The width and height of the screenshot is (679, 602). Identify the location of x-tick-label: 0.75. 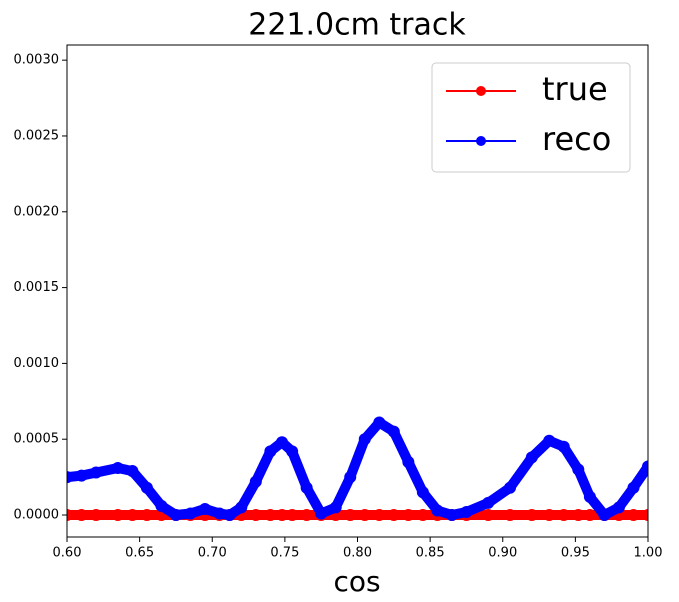
(284, 553).